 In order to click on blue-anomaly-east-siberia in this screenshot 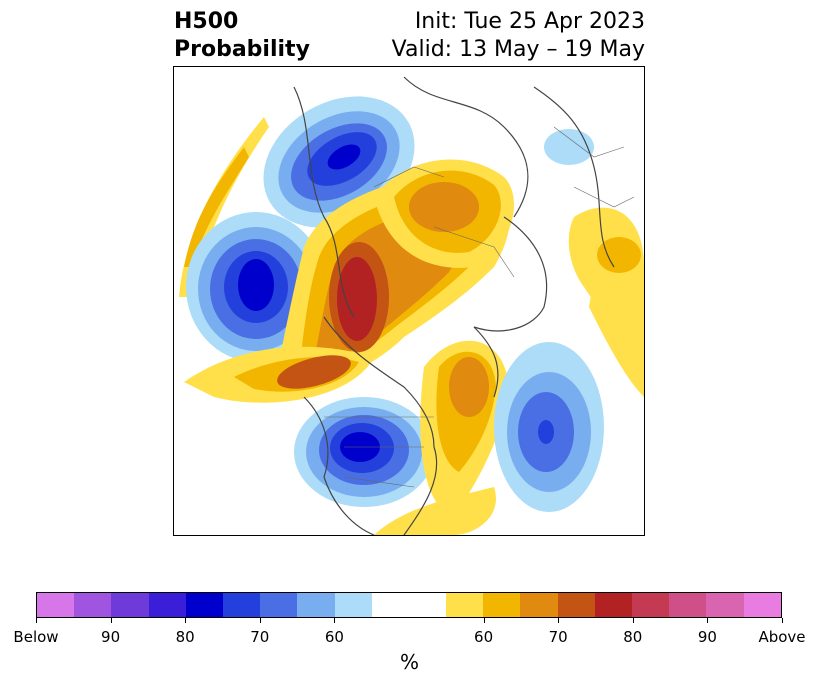, I will do `click(339, 162)`.